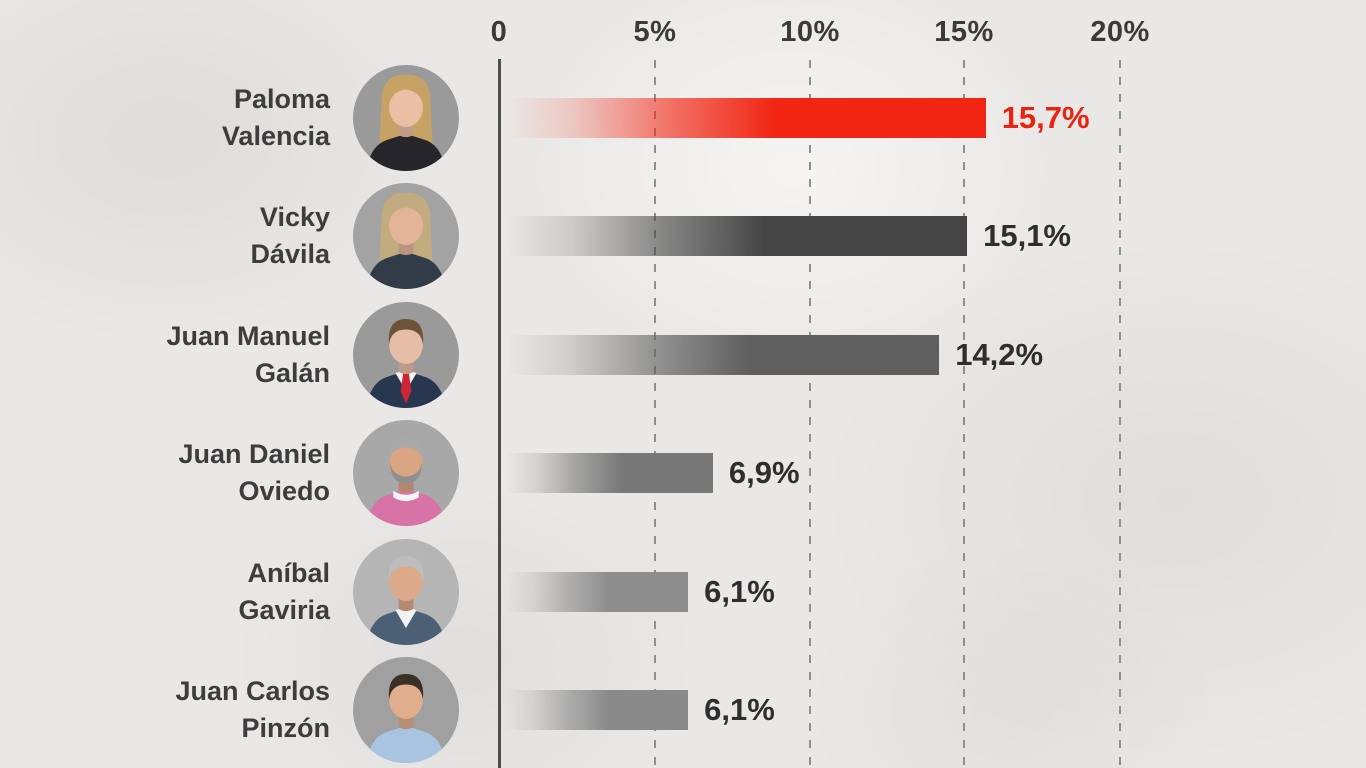 This screenshot has width=1366, height=768. What do you see at coordinates (165, 118) in the screenshot?
I see `candidate-name: Paloma Valencia` at bounding box center [165, 118].